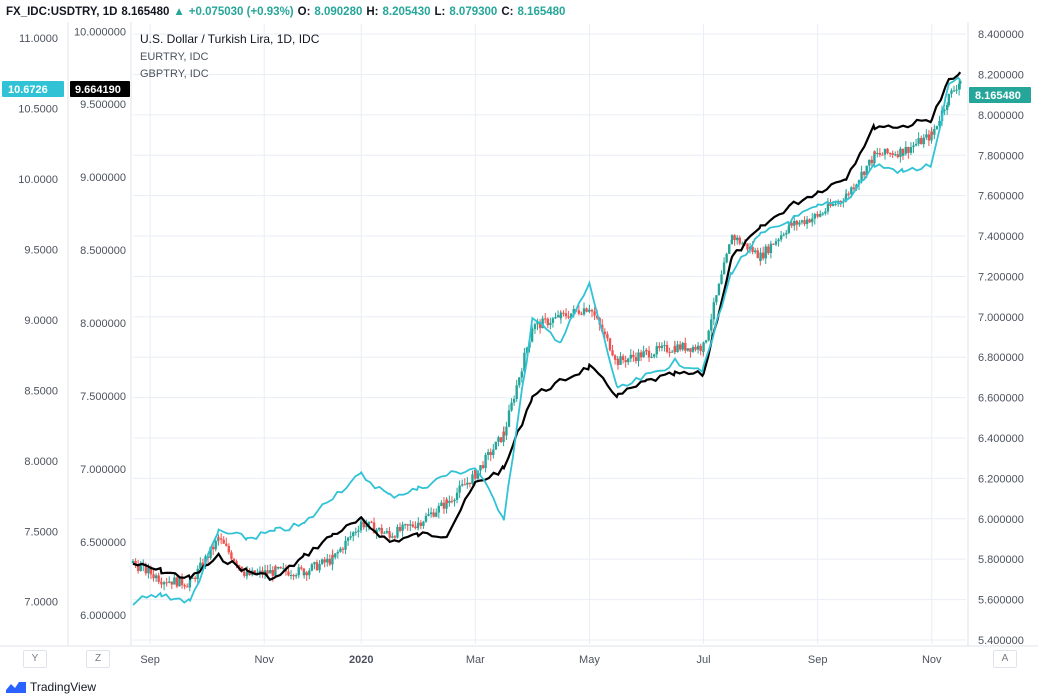 This screenshot has height=699, width=1038. I want to click on brand-name: TradingView, so click(63, 687).